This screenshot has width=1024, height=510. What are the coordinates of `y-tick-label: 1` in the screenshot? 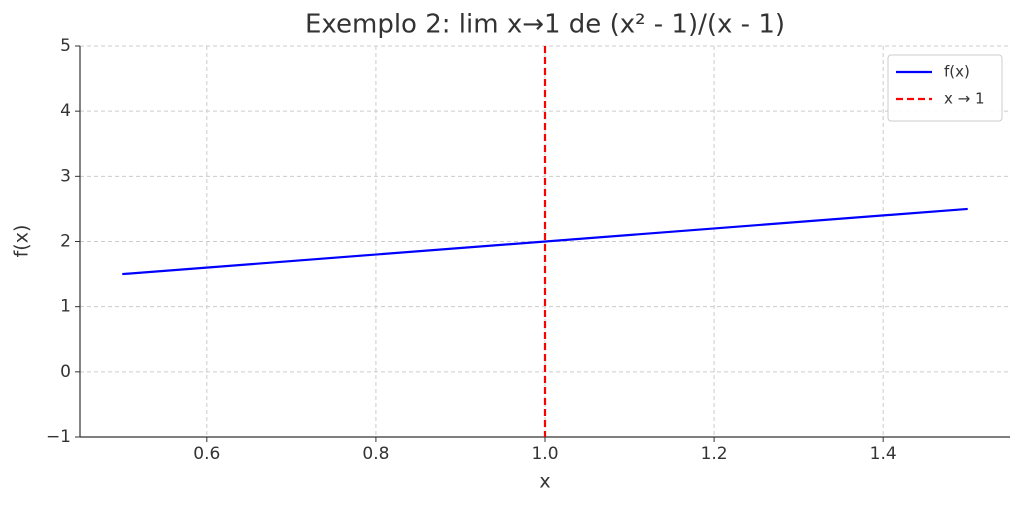 It's located at (65, 307).